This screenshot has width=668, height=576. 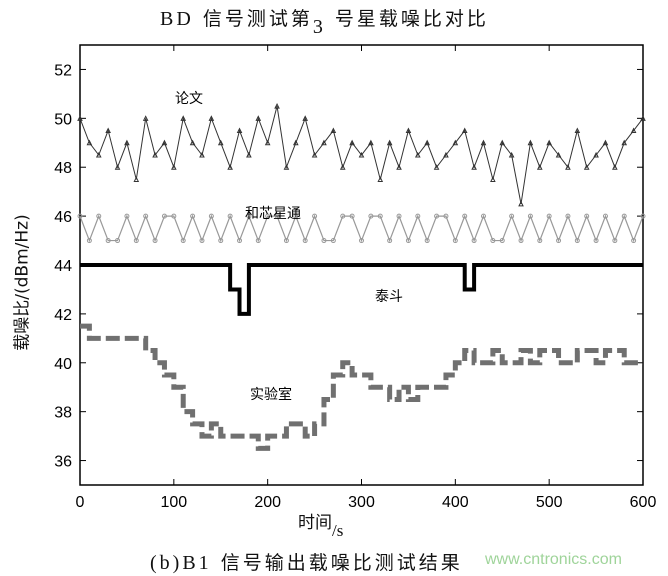 I want to click on figure-caption: (b)B1 信号输出载噪比测试结果, so click(x=306, y=561).